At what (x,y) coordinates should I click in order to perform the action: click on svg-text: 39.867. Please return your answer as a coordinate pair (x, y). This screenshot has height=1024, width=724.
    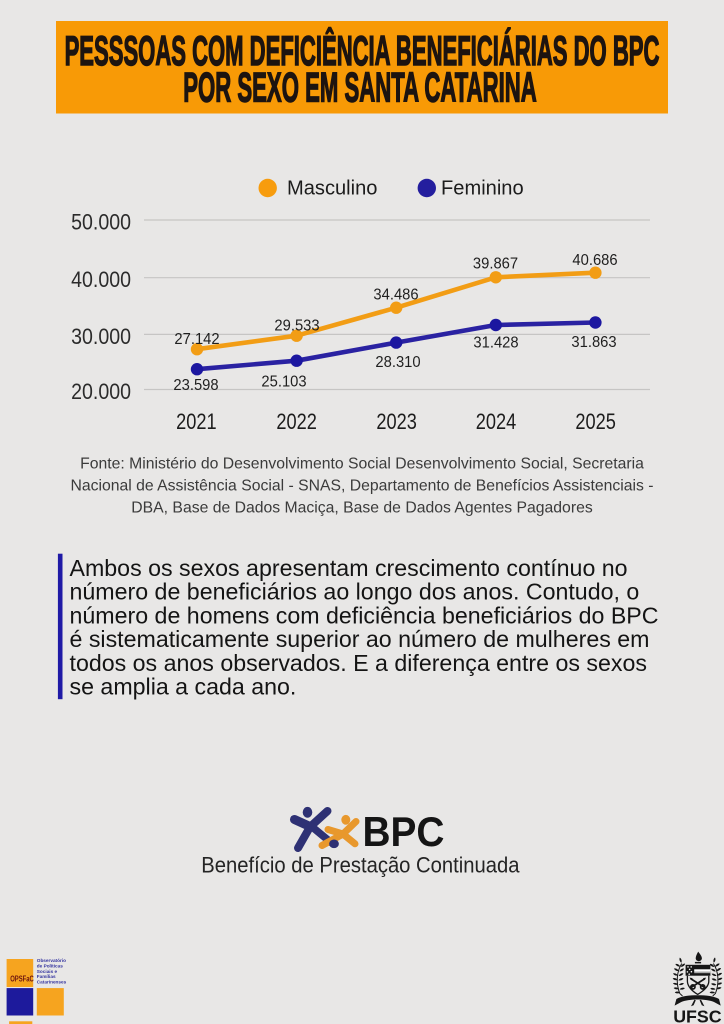
    Looking at the image, I should click on (495, 264).